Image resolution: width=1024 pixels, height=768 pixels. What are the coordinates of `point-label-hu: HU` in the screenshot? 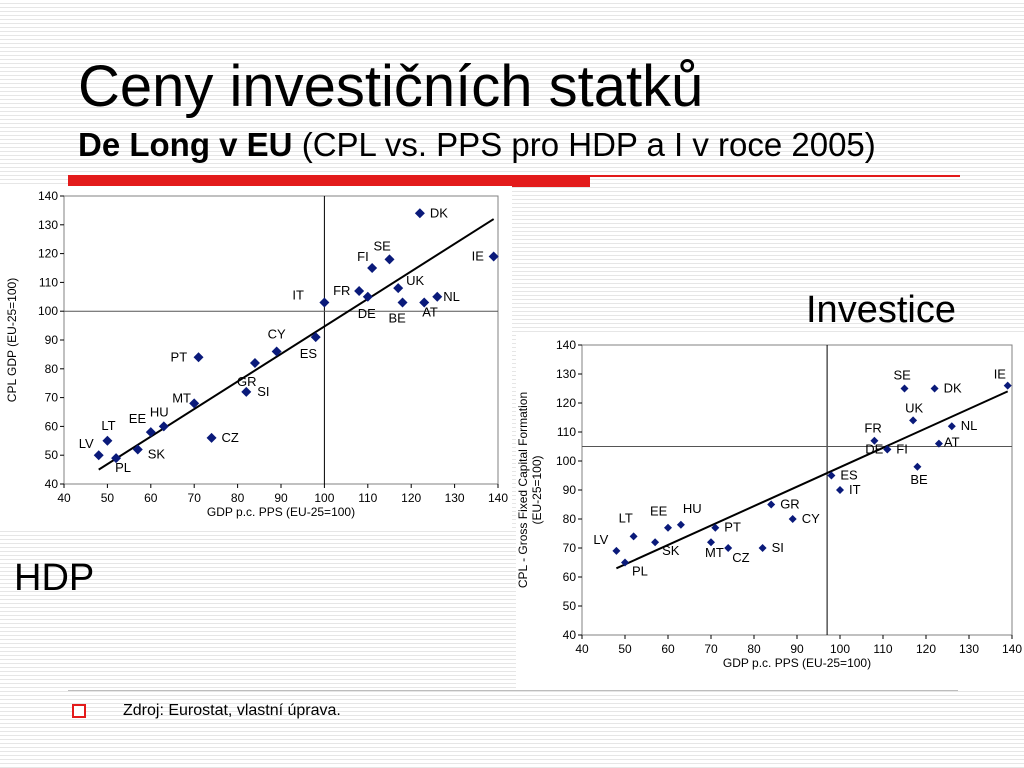 It's located at (692, 508).